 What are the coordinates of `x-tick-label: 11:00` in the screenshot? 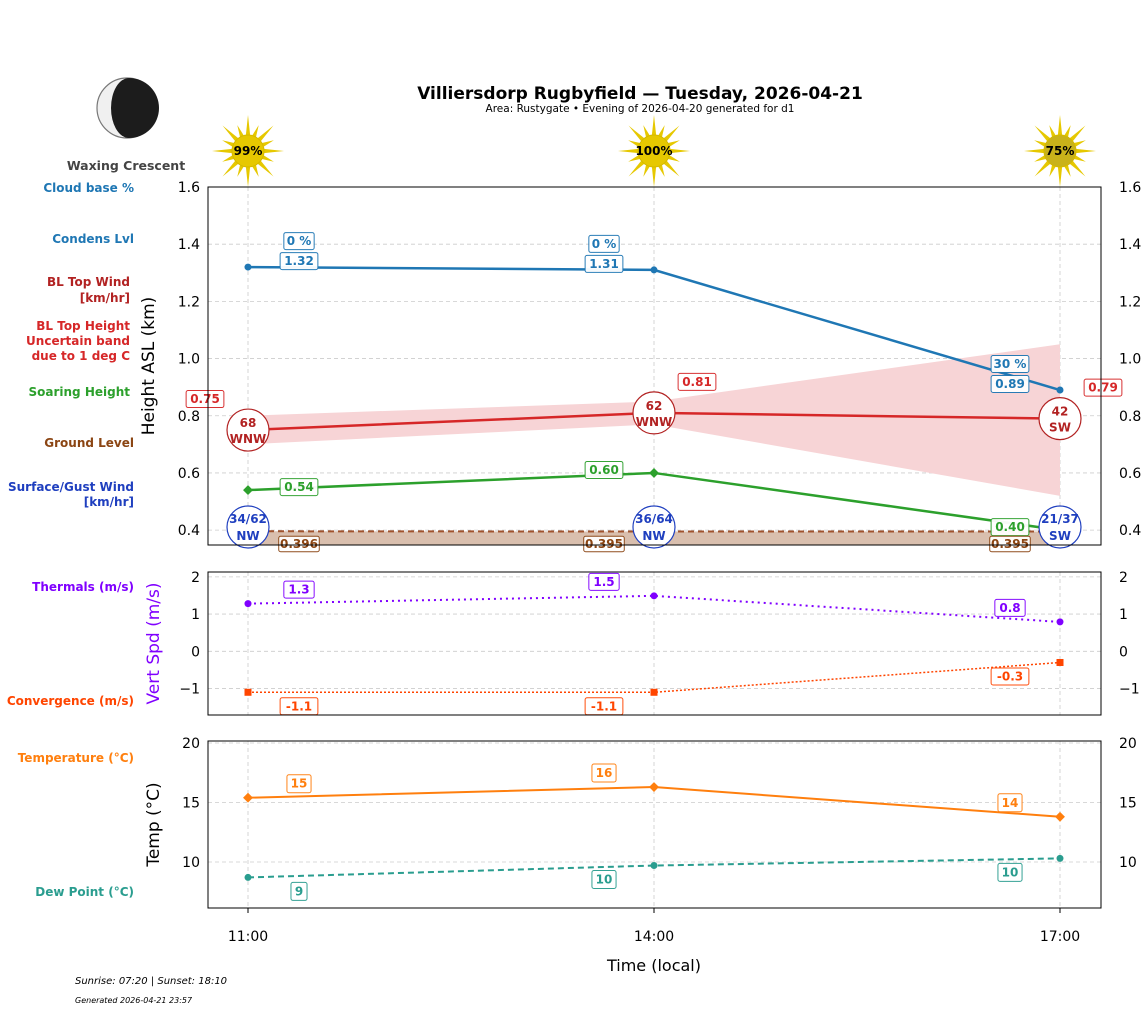 It's located at (248, 937).